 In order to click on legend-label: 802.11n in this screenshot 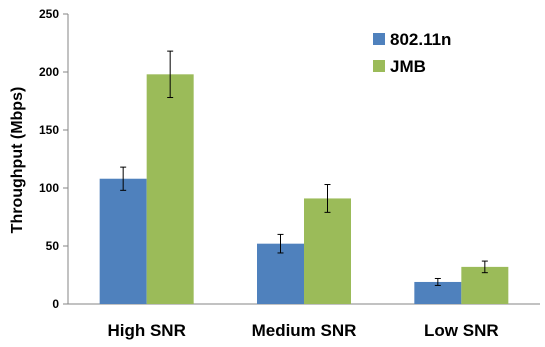, I will do `click(420, 39)`.